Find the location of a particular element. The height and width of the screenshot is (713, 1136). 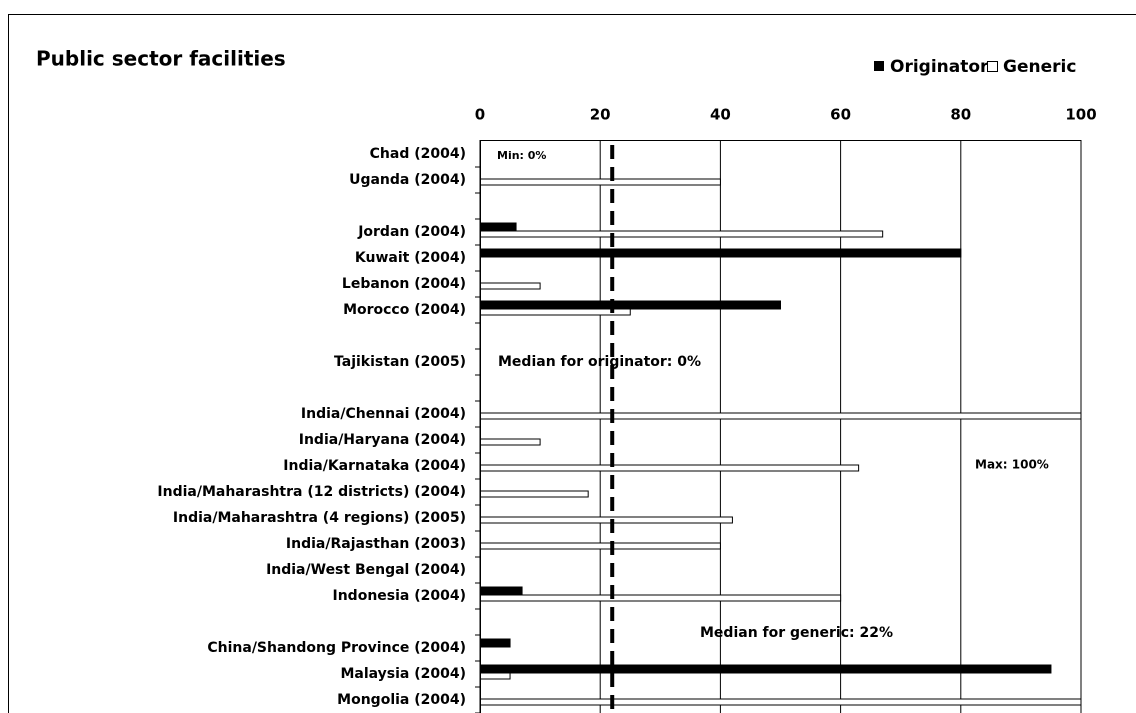

chart-title: Public sector facilities is located at coordinates (161, 59).